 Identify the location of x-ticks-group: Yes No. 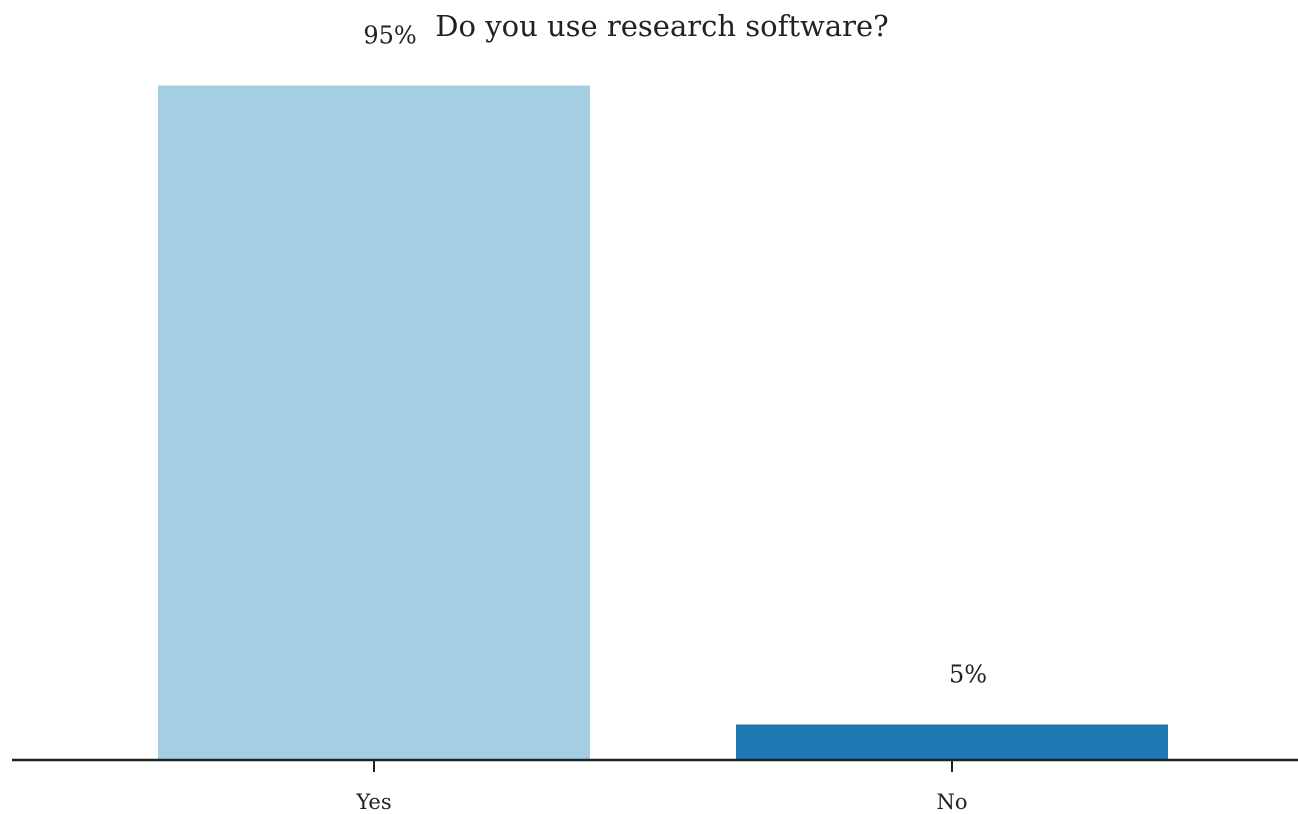
(661, 787).